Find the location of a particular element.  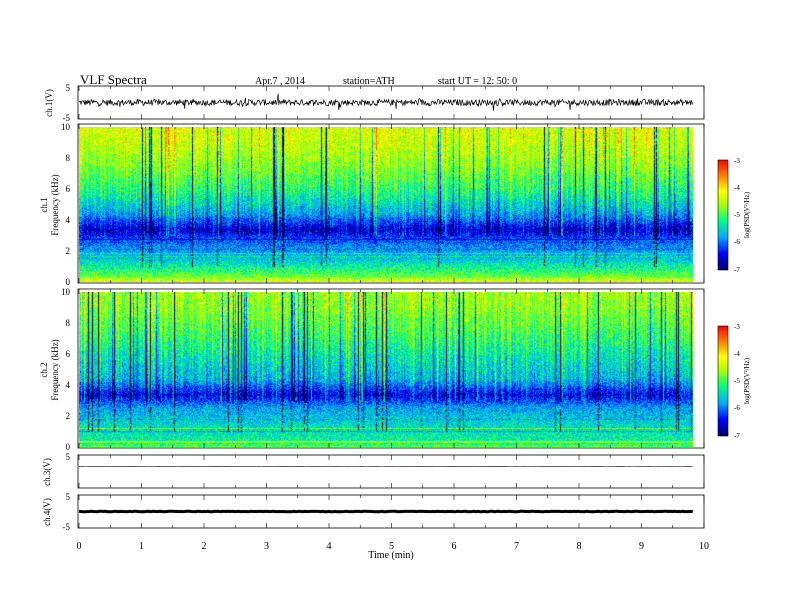

xtick-1: 1 is located at coordinates (141, 546).